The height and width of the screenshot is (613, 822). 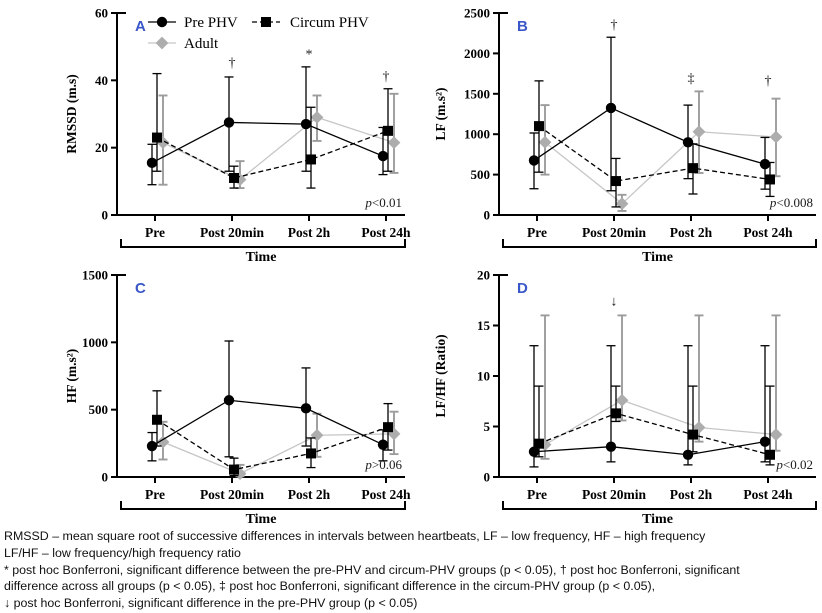 What do you see at coordinates (95, 275) in the screenshot?
I see `y-tick-label: 1500` at bounding box center [95, 275].